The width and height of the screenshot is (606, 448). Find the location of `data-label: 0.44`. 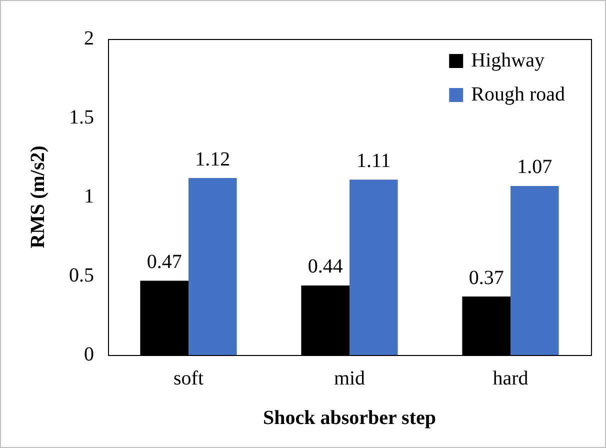

data-label: 0.44 is located at coordinates (325, 267).